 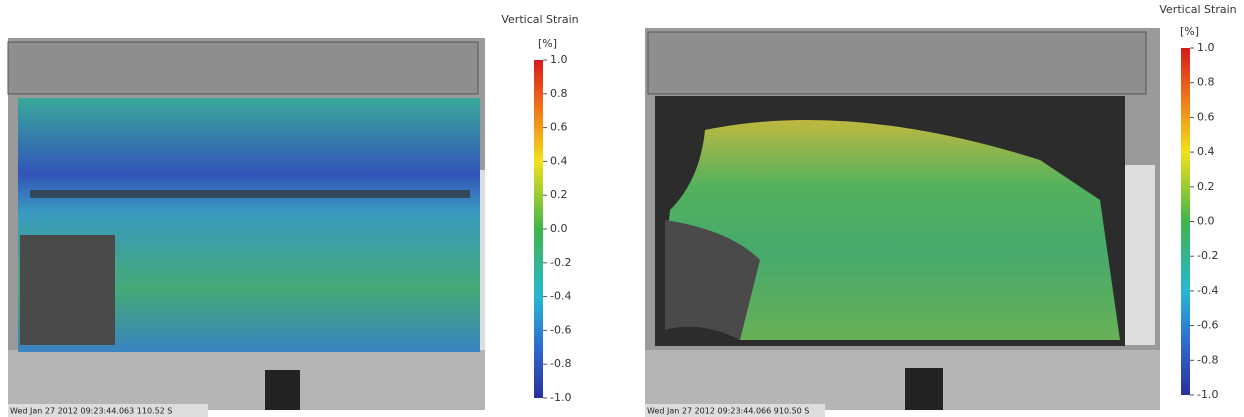 I want to click on timestamp: Wed Jan 27 2012 09:23:44.066 910.50 S, so click(x=728, y=411).